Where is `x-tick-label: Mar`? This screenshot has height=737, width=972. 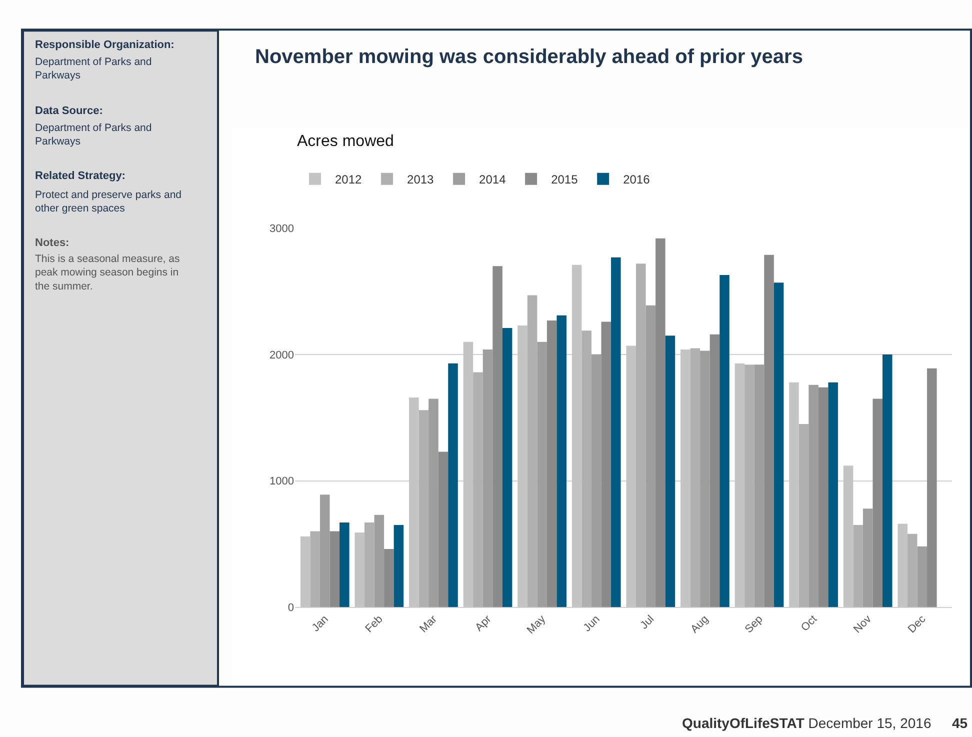
x-tick-label: Mar is located at coordinates (429, 624).